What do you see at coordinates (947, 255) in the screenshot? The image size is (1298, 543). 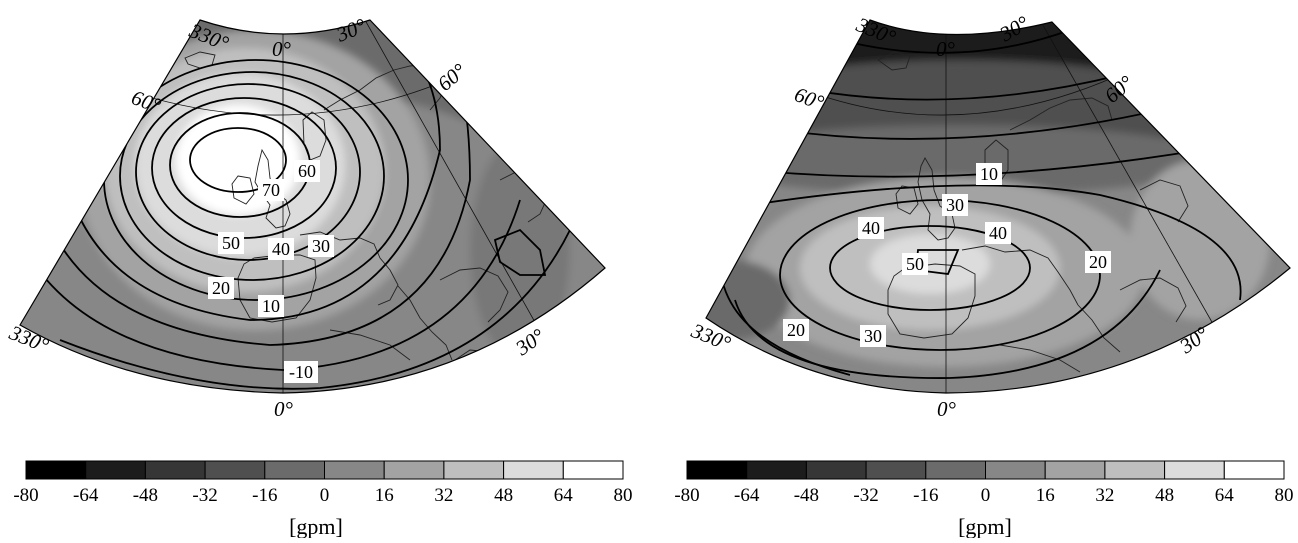 I see `right-contour-labels: 10 30 40 40 50 20 20 30` at bounding box center [947, 255].